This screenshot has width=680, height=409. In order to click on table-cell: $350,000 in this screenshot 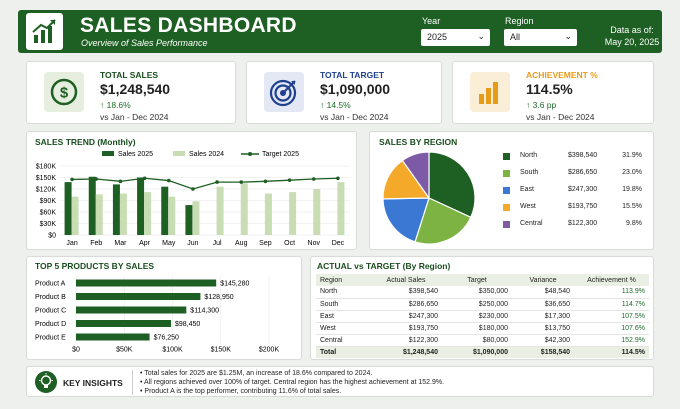, I will do `click(477, 292)`.